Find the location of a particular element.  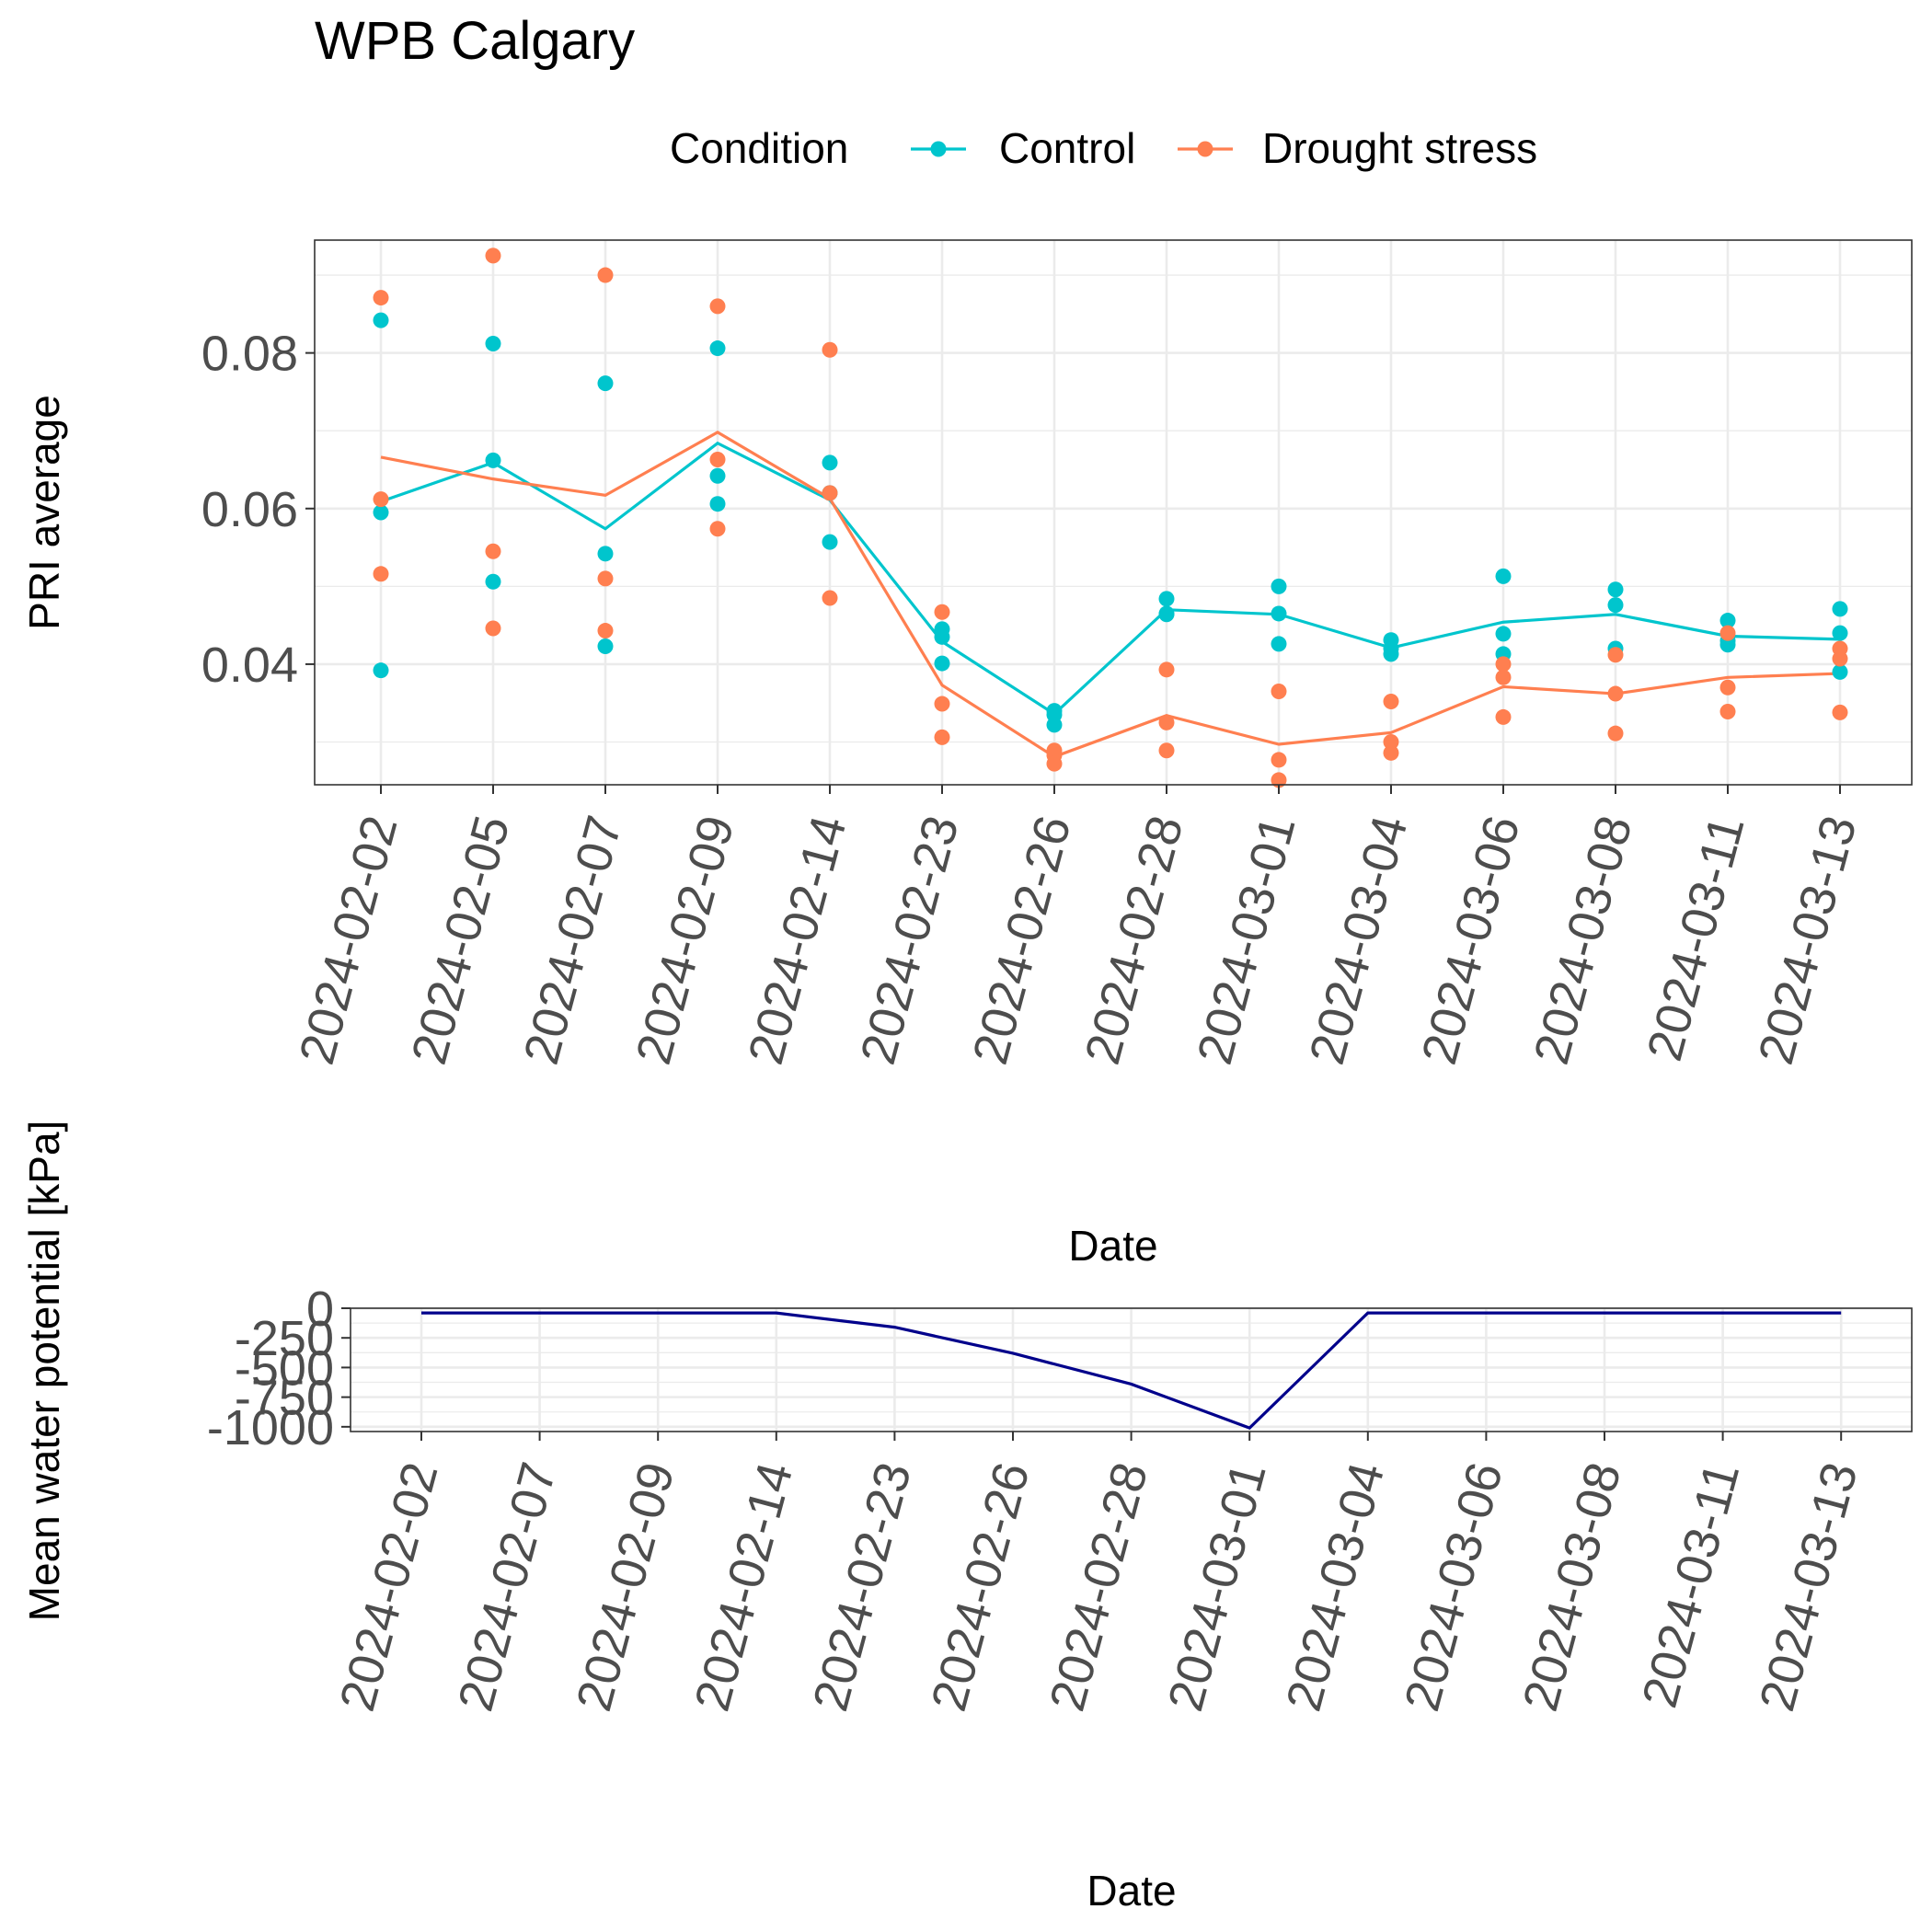

pri-y-tick-label-0: 0.04 is located at coordinates (249, 665).